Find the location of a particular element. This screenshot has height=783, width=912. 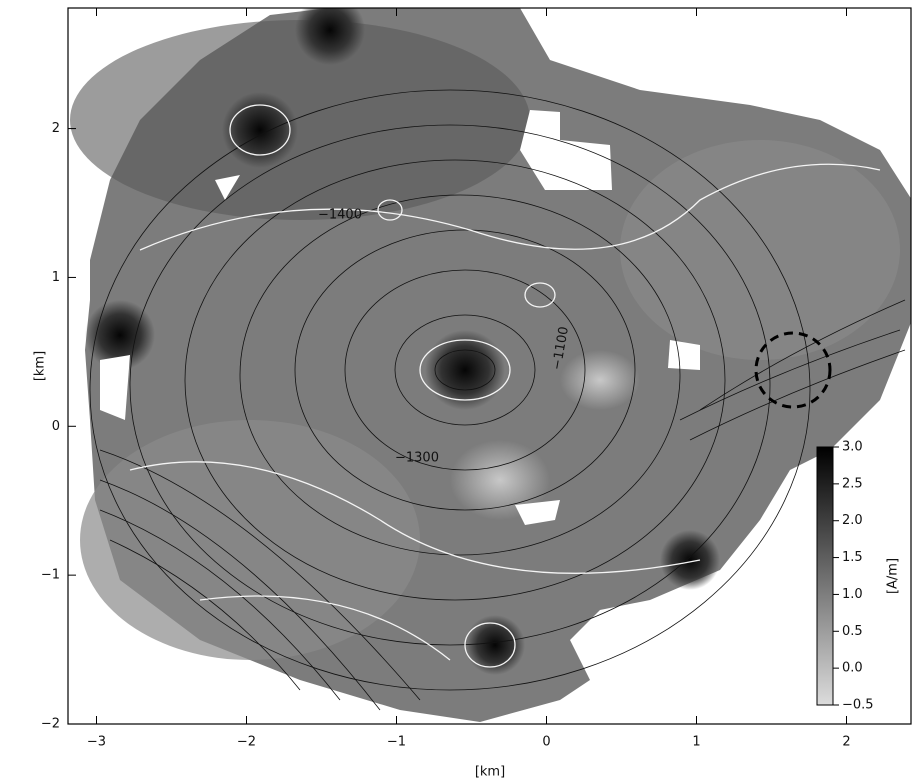

x-axis-label: [km] is located at coordinates (490, 772).